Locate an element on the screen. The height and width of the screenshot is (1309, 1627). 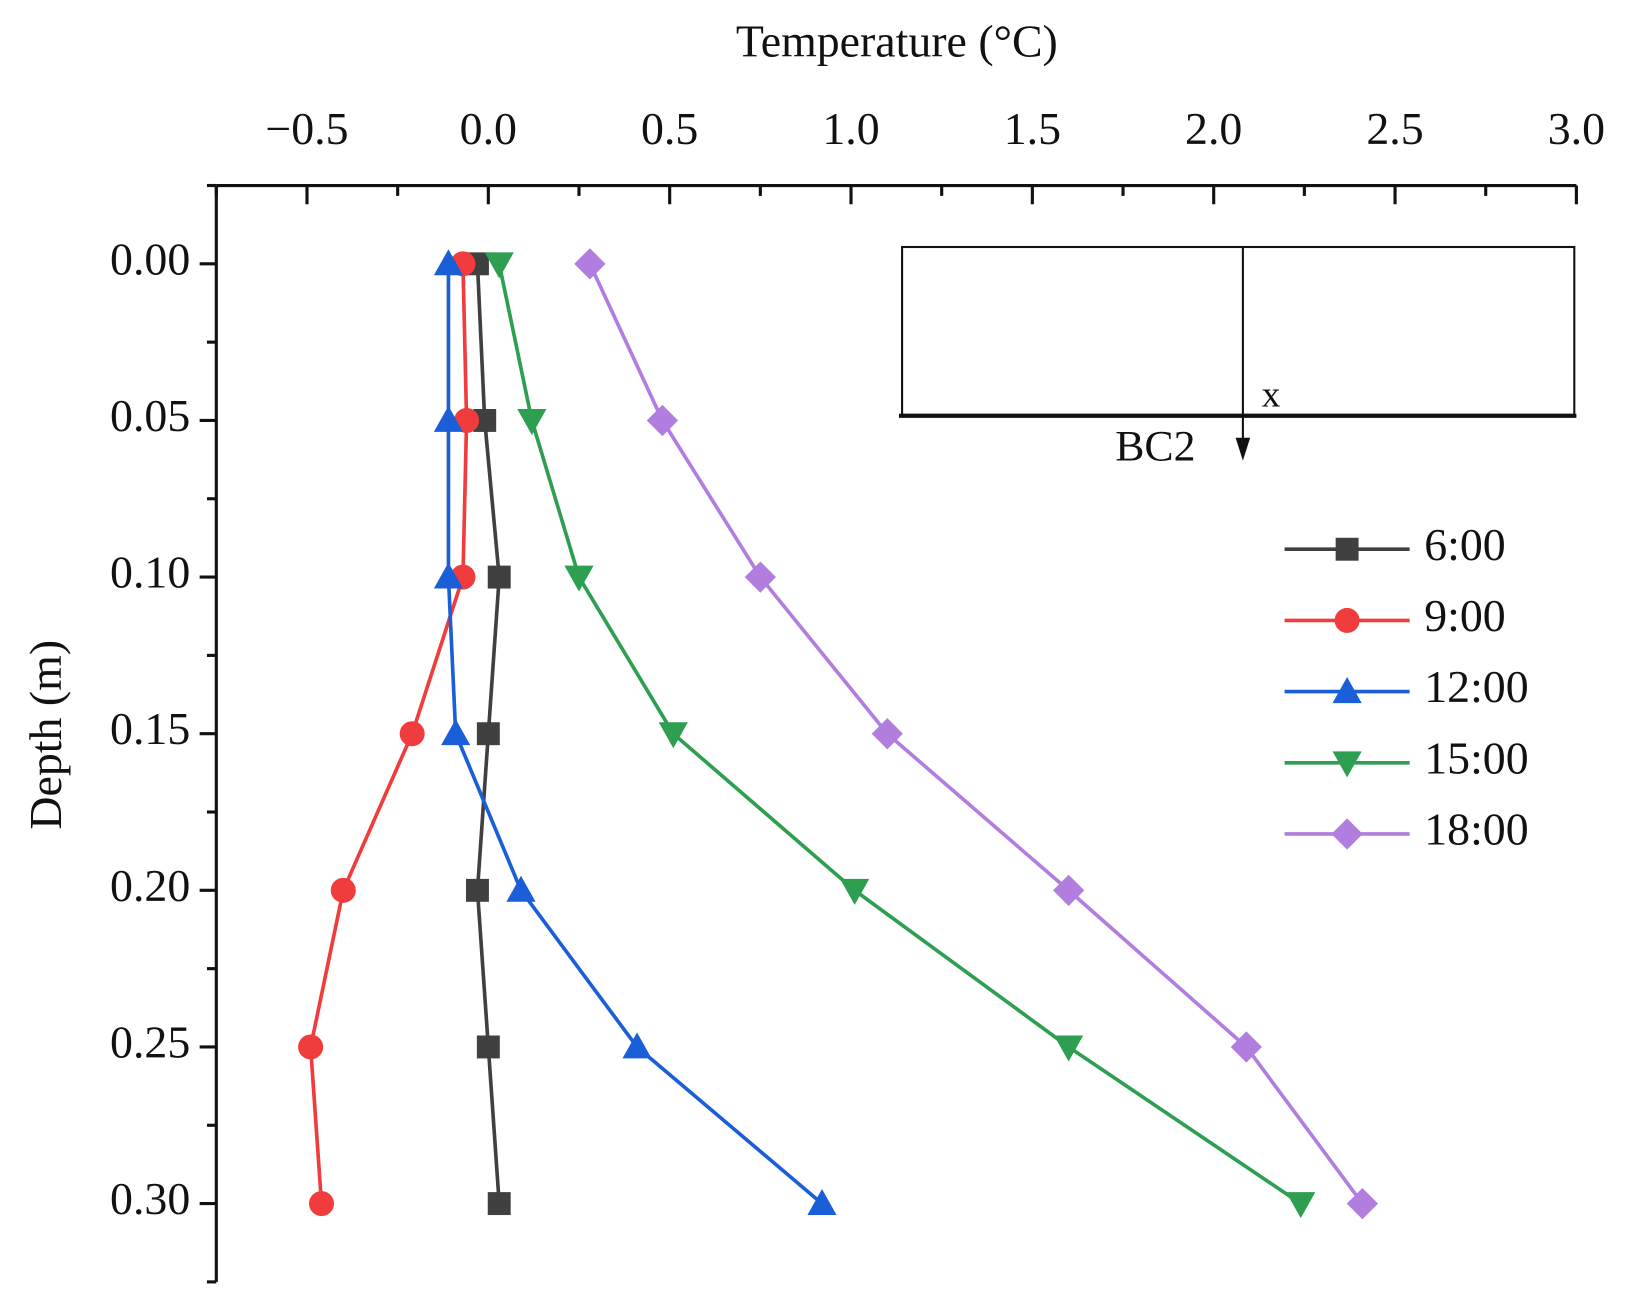
x-tick-label: 3.0 is located at coordinates (1576, 128).